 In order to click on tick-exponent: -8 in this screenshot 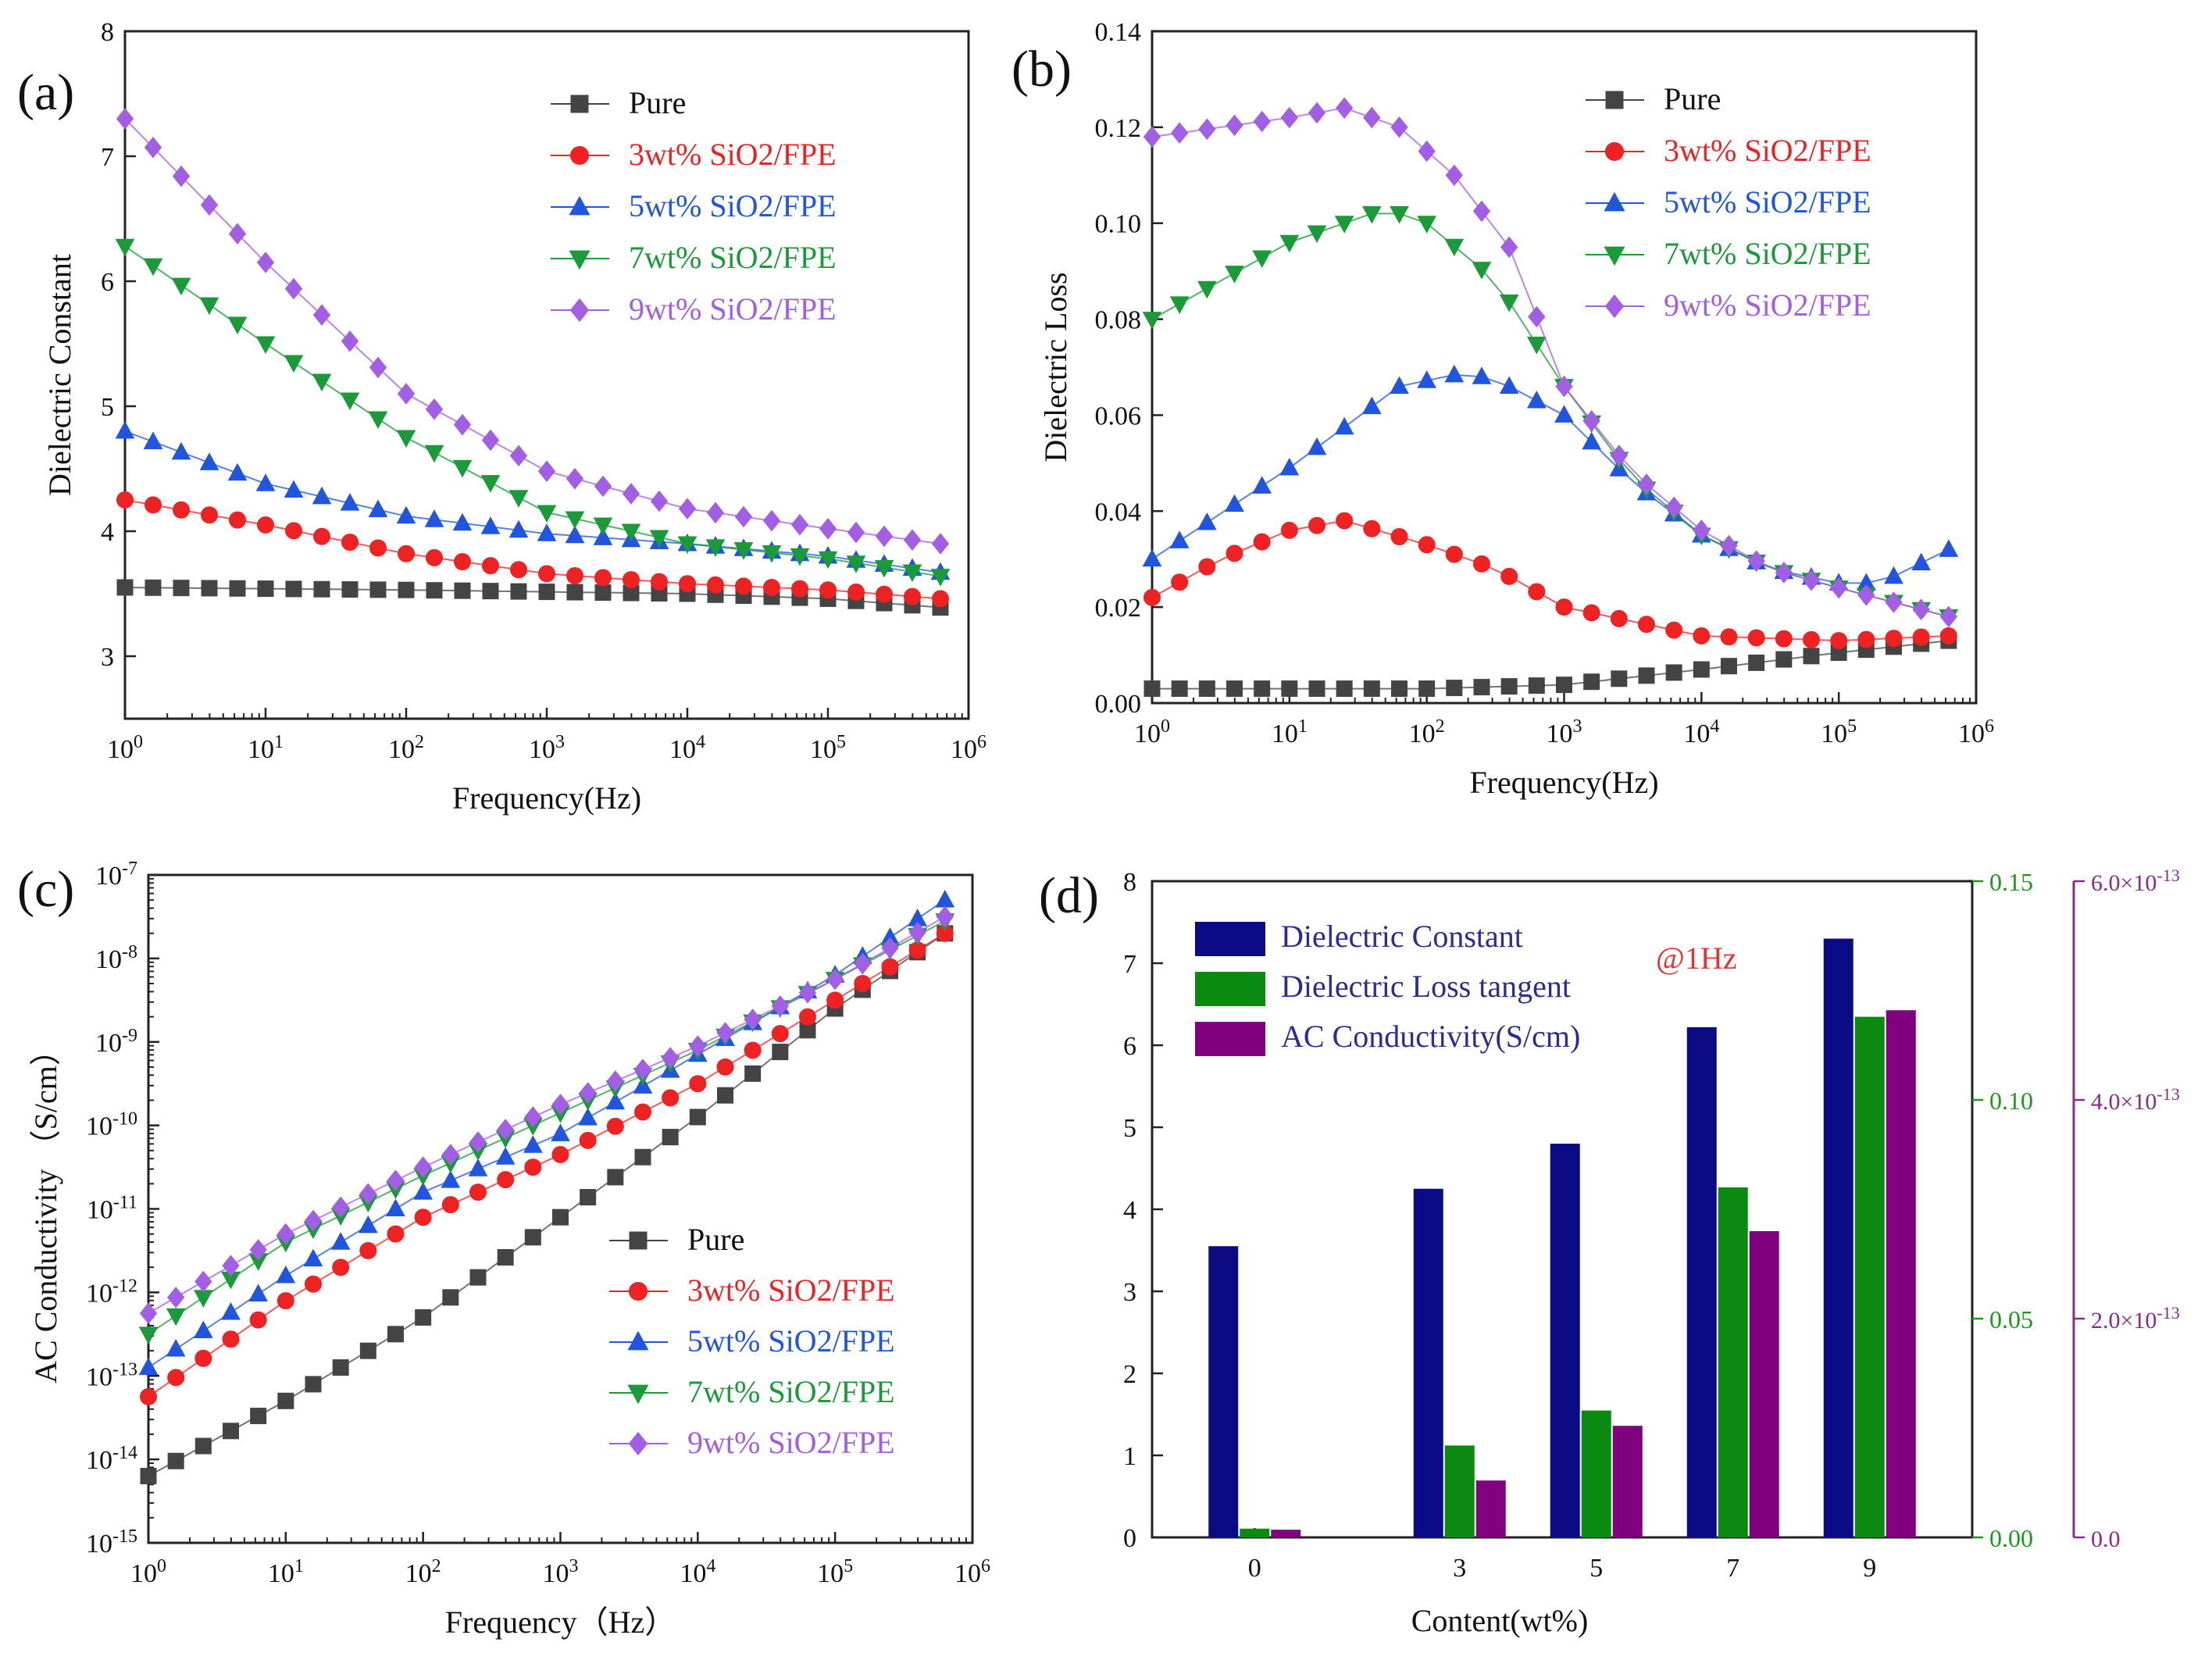, I will do `click(129, 952)`.